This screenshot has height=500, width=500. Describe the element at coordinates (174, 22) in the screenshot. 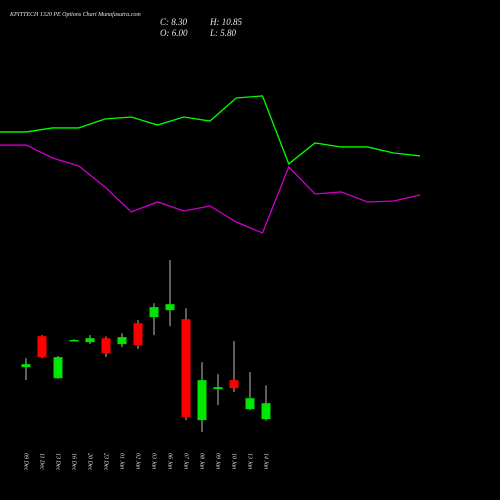

I see `close-label: C: 8.30` at that location.